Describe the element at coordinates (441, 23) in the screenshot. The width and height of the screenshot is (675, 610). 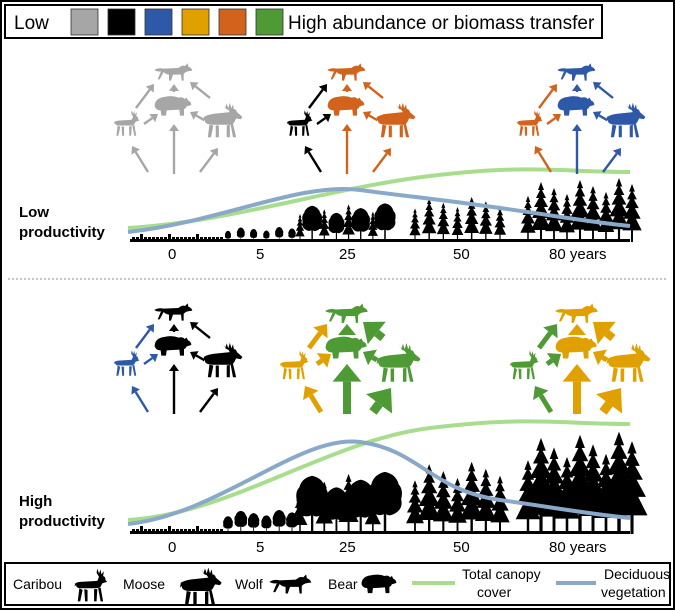
I see `legend-high-label: High abundance or biomass transfer` at that location.